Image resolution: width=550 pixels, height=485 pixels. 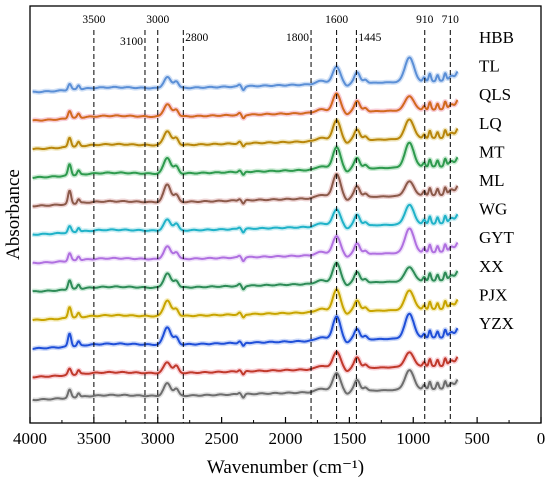 What do you see at coordinates (131, 42) in the screenshot?
I see `reference-line-label: 3100` at bounding box center [131, 42].